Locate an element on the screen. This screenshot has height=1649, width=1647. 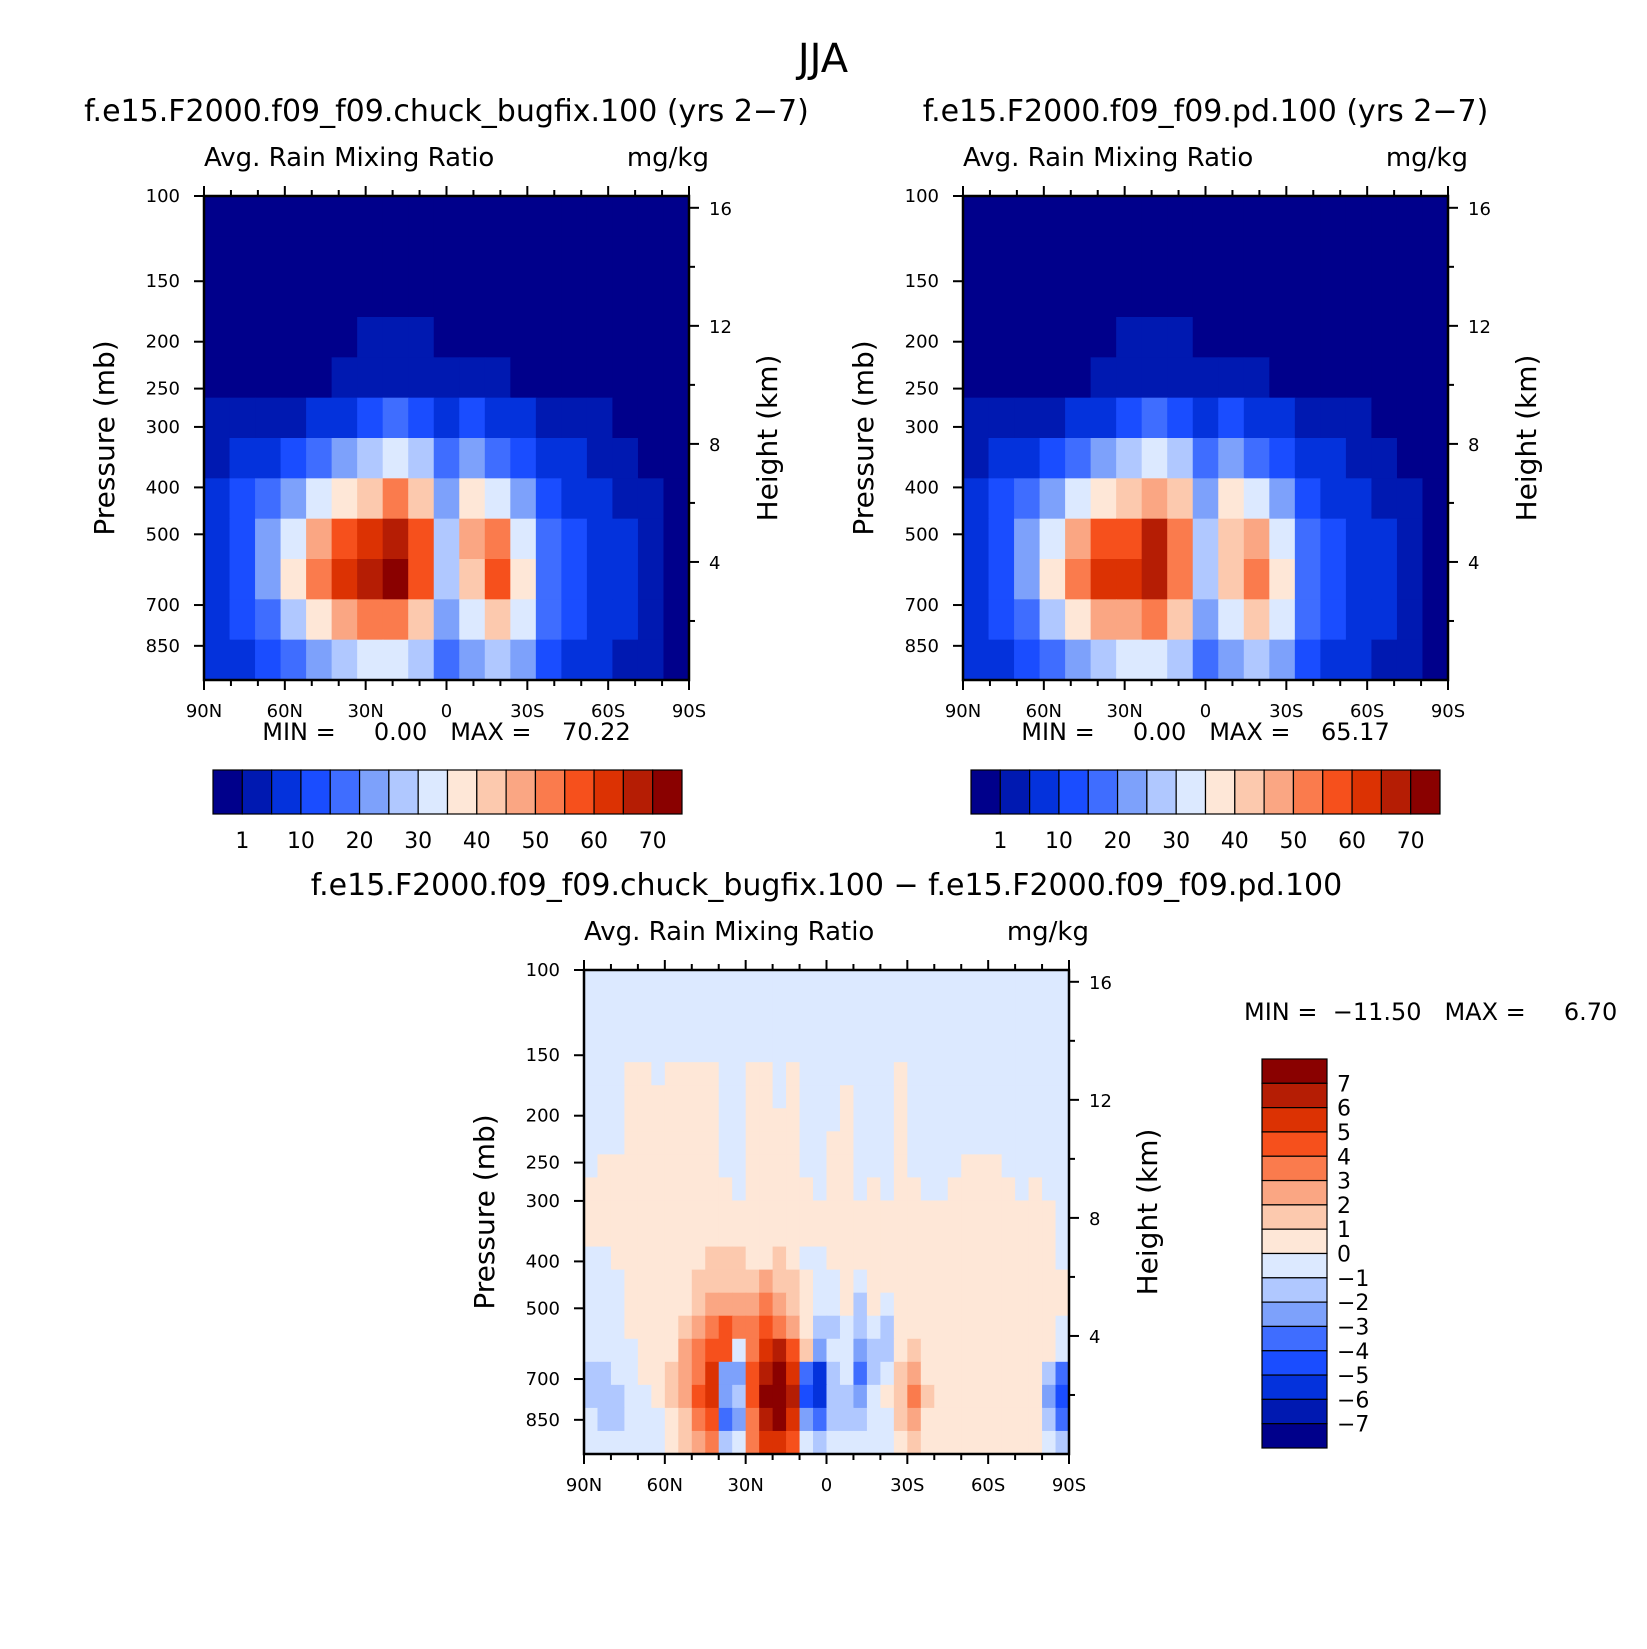
y-axis-label: Pressure (mb) is located at coordinates (484, 1211).